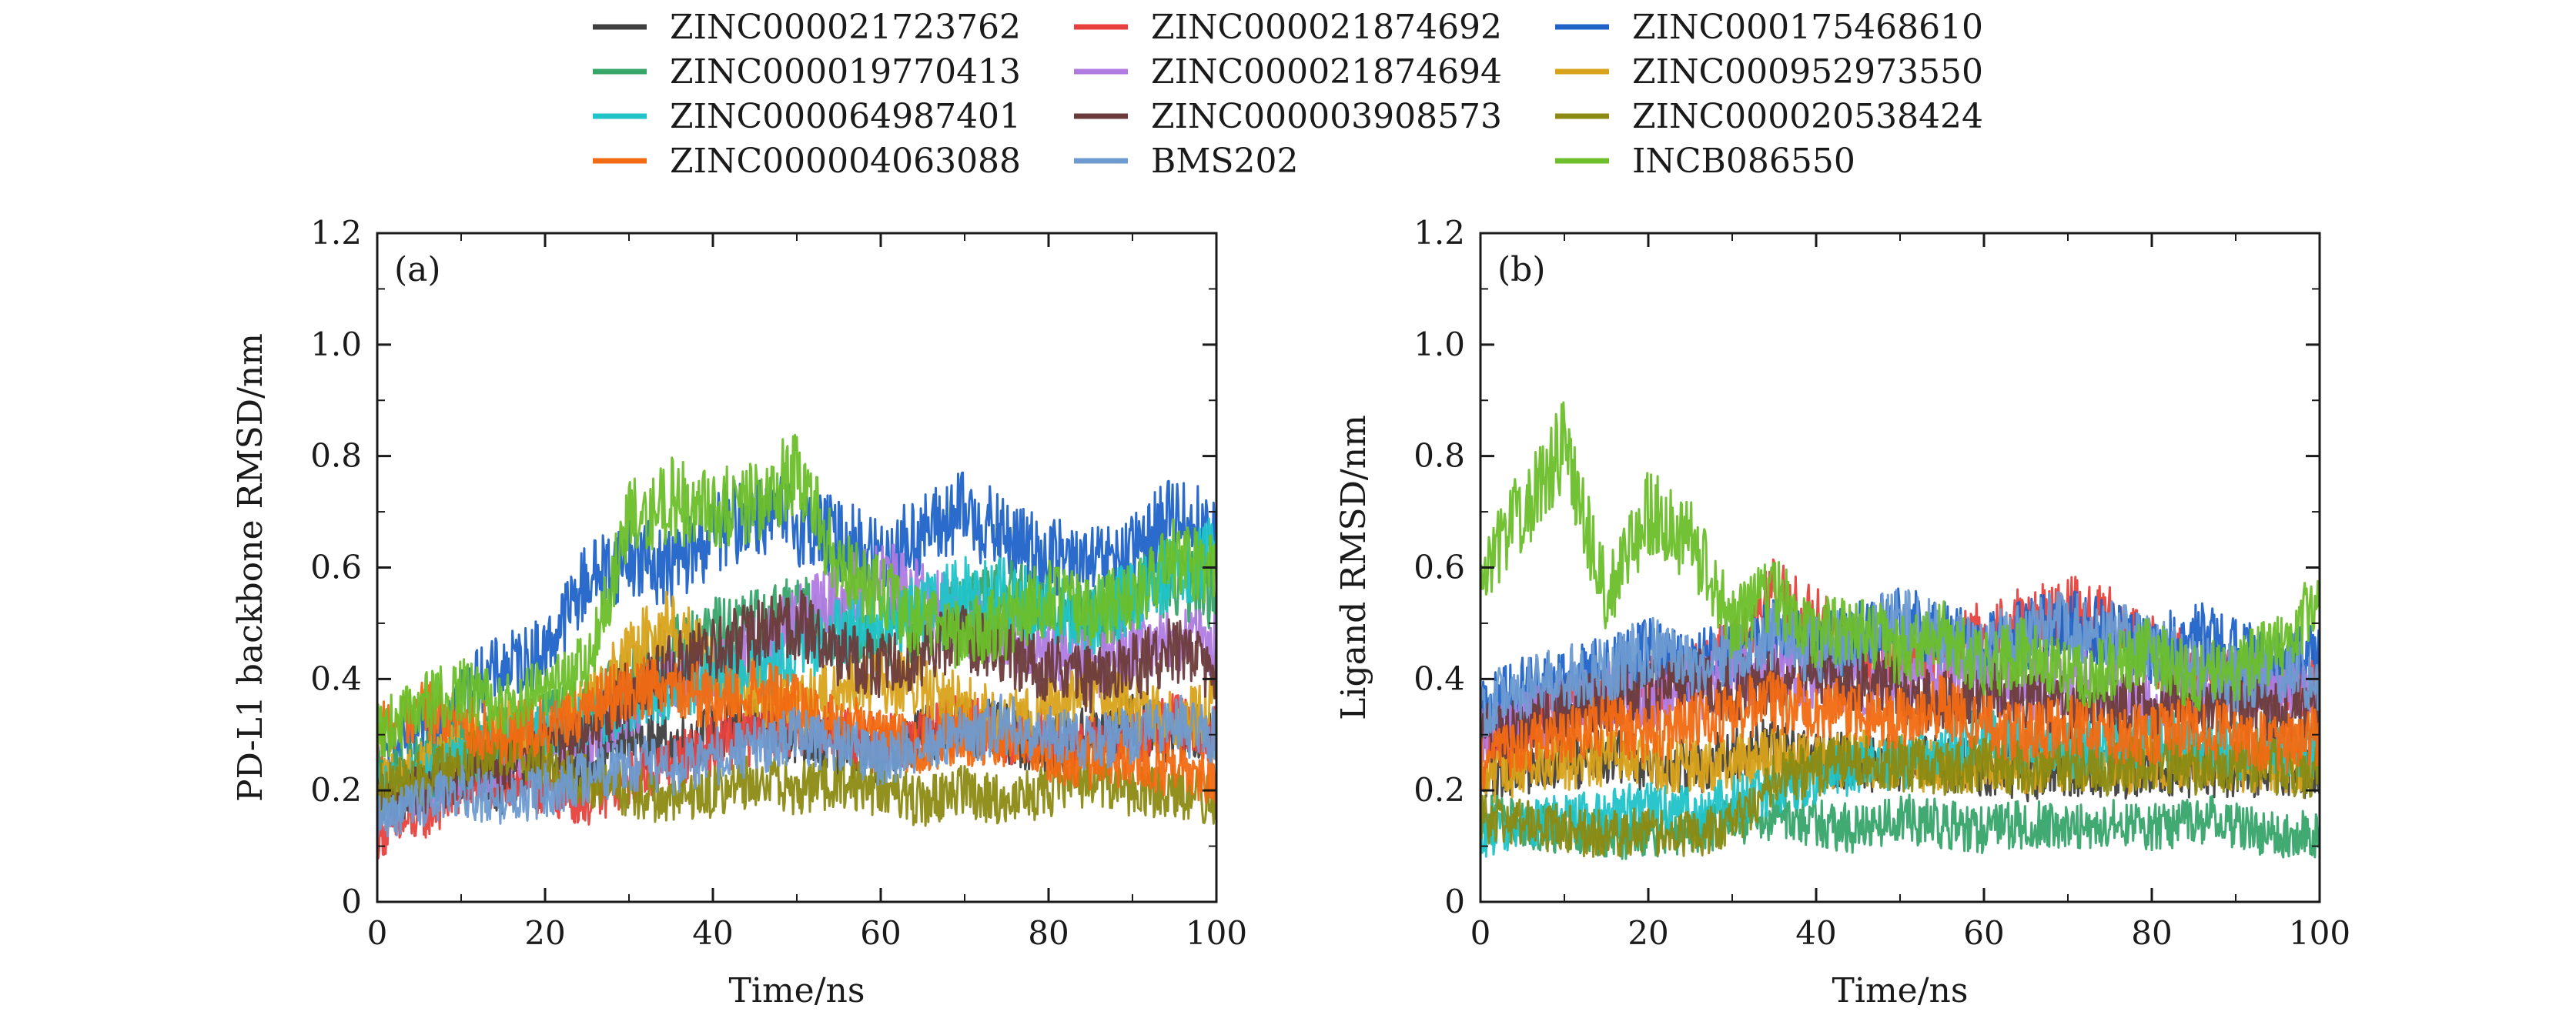 The width and height of the screenshot is (2576, 1015). I want to click on legend-label: ZINC000019770413, so click(846, 72).